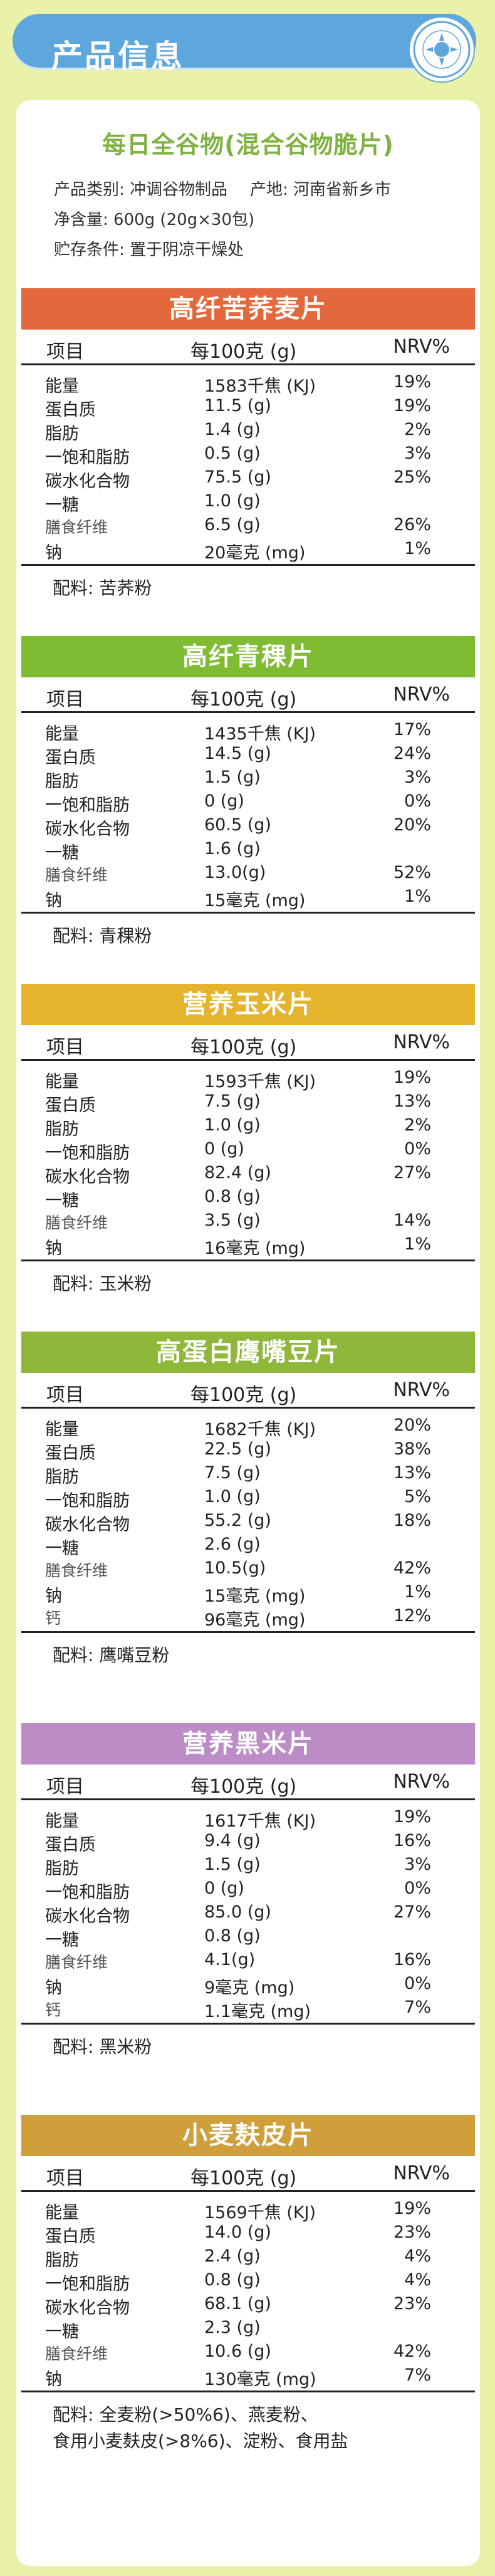 The image size is (495, 2576). I want to click on nutrient-value: 15毫克 (mg), so click(255, 1596).